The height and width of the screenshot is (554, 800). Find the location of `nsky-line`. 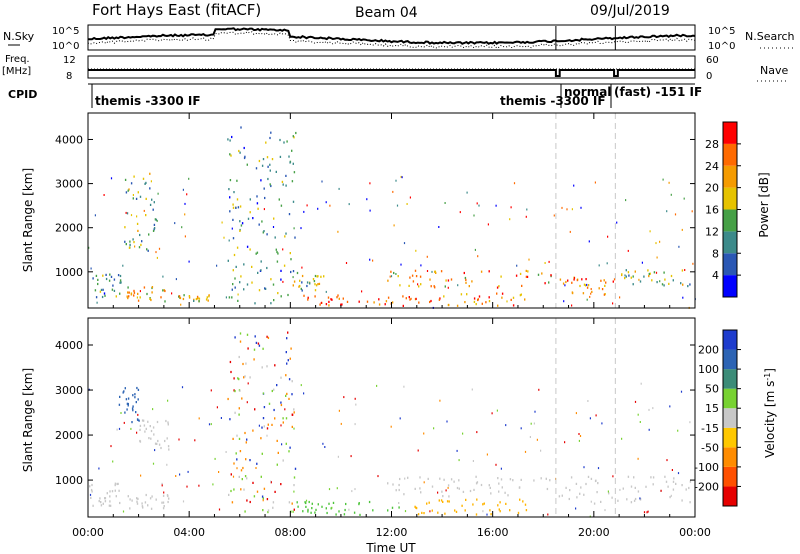

nsky-line is located at coordinates (391, 36).